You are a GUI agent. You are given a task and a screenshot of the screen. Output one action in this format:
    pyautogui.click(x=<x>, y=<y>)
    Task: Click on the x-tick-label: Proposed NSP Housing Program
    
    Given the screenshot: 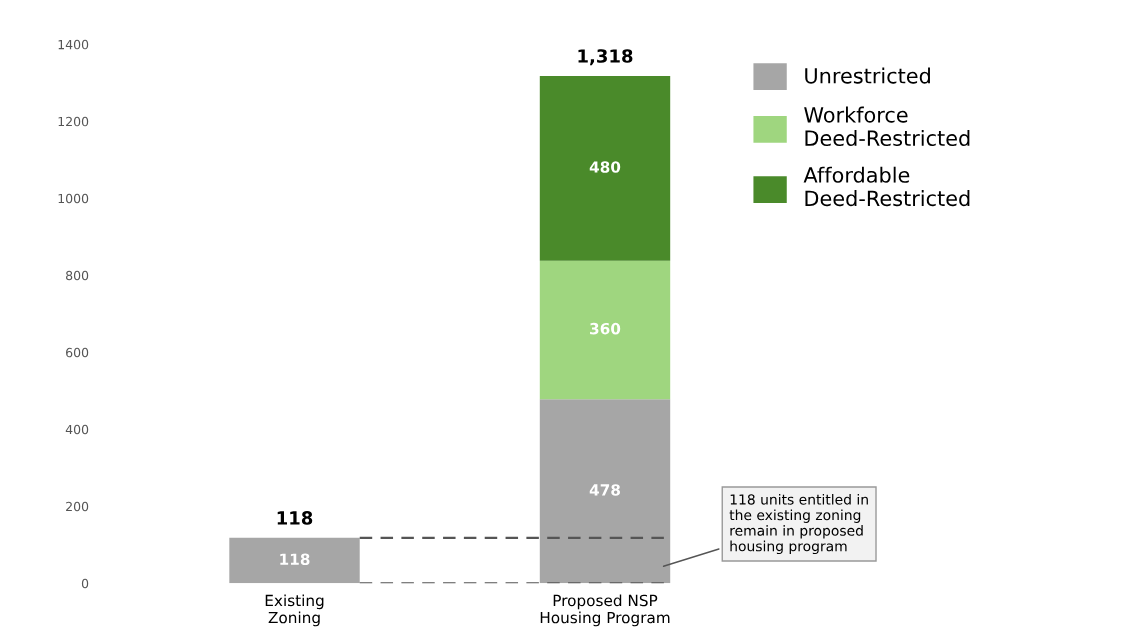 What is the action you would take?
    pyautogui.click(x=605, y=610)
    